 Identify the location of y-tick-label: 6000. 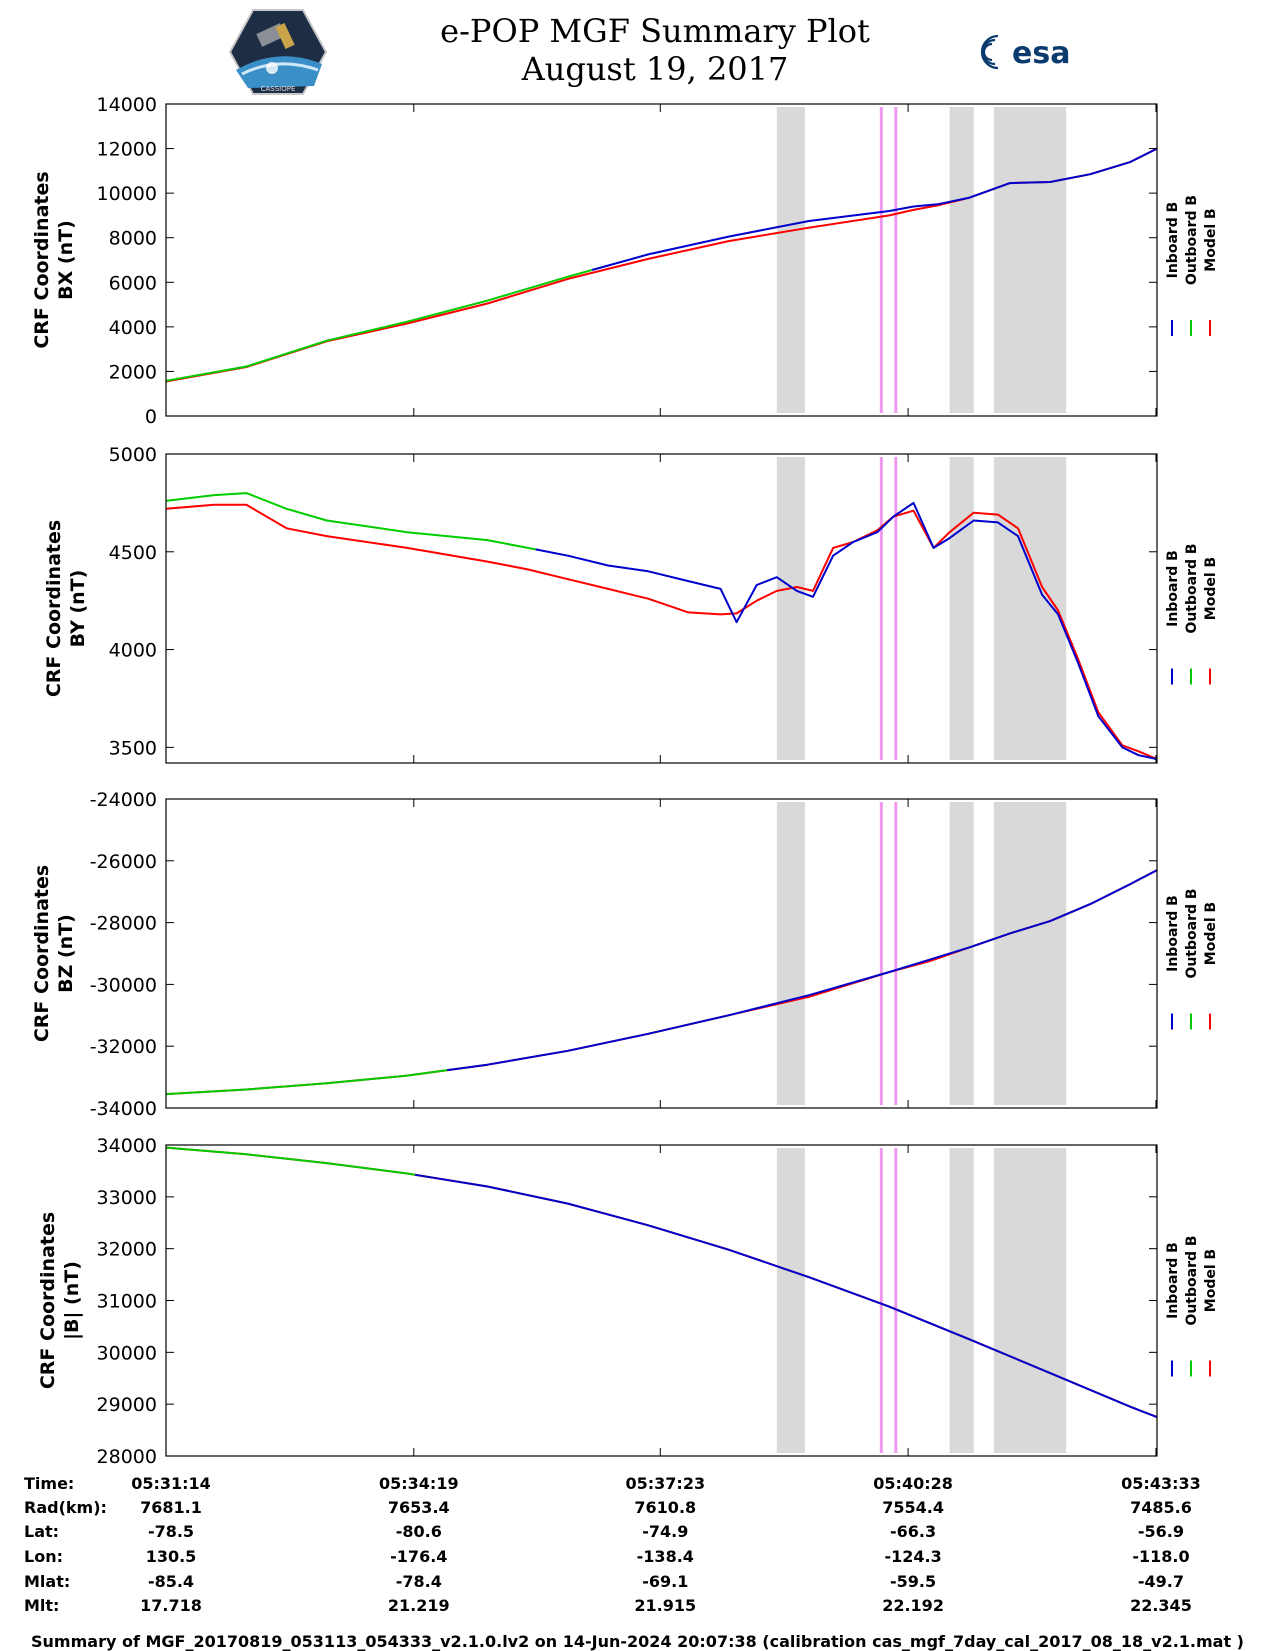
(133, 283).